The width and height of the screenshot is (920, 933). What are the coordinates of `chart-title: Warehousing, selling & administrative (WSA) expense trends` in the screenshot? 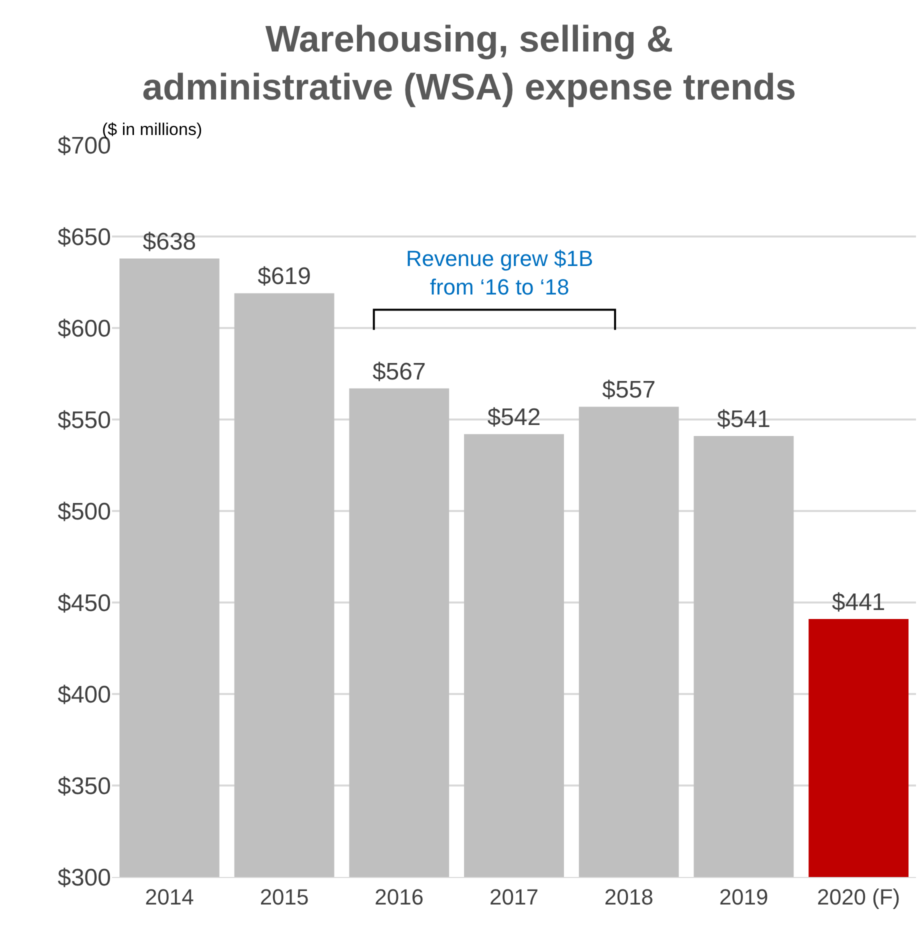 It's located at (469, 63).